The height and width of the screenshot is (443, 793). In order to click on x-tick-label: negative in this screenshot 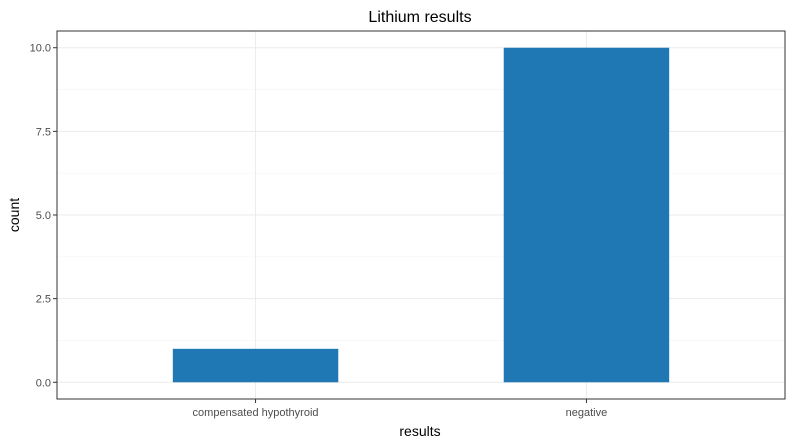, I will do `click(587, 413)`.